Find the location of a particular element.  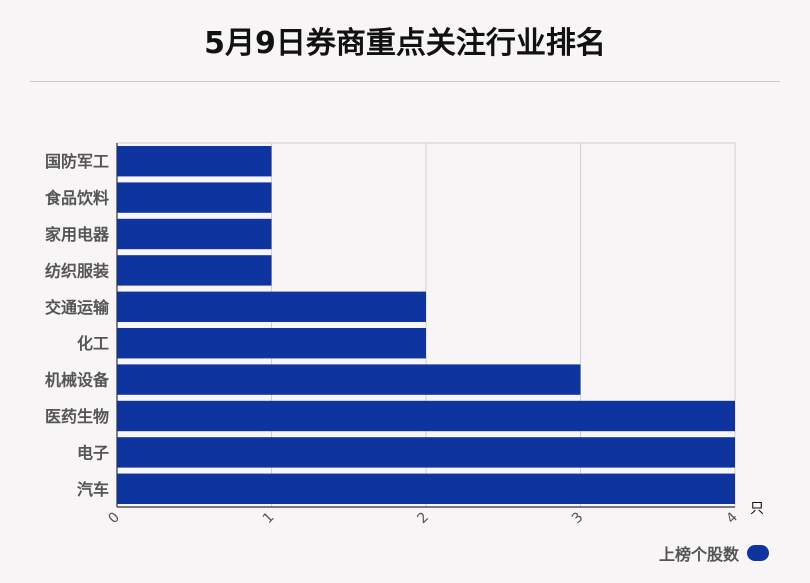

category-label: 机械设备 is located at coordinates (77, 380).